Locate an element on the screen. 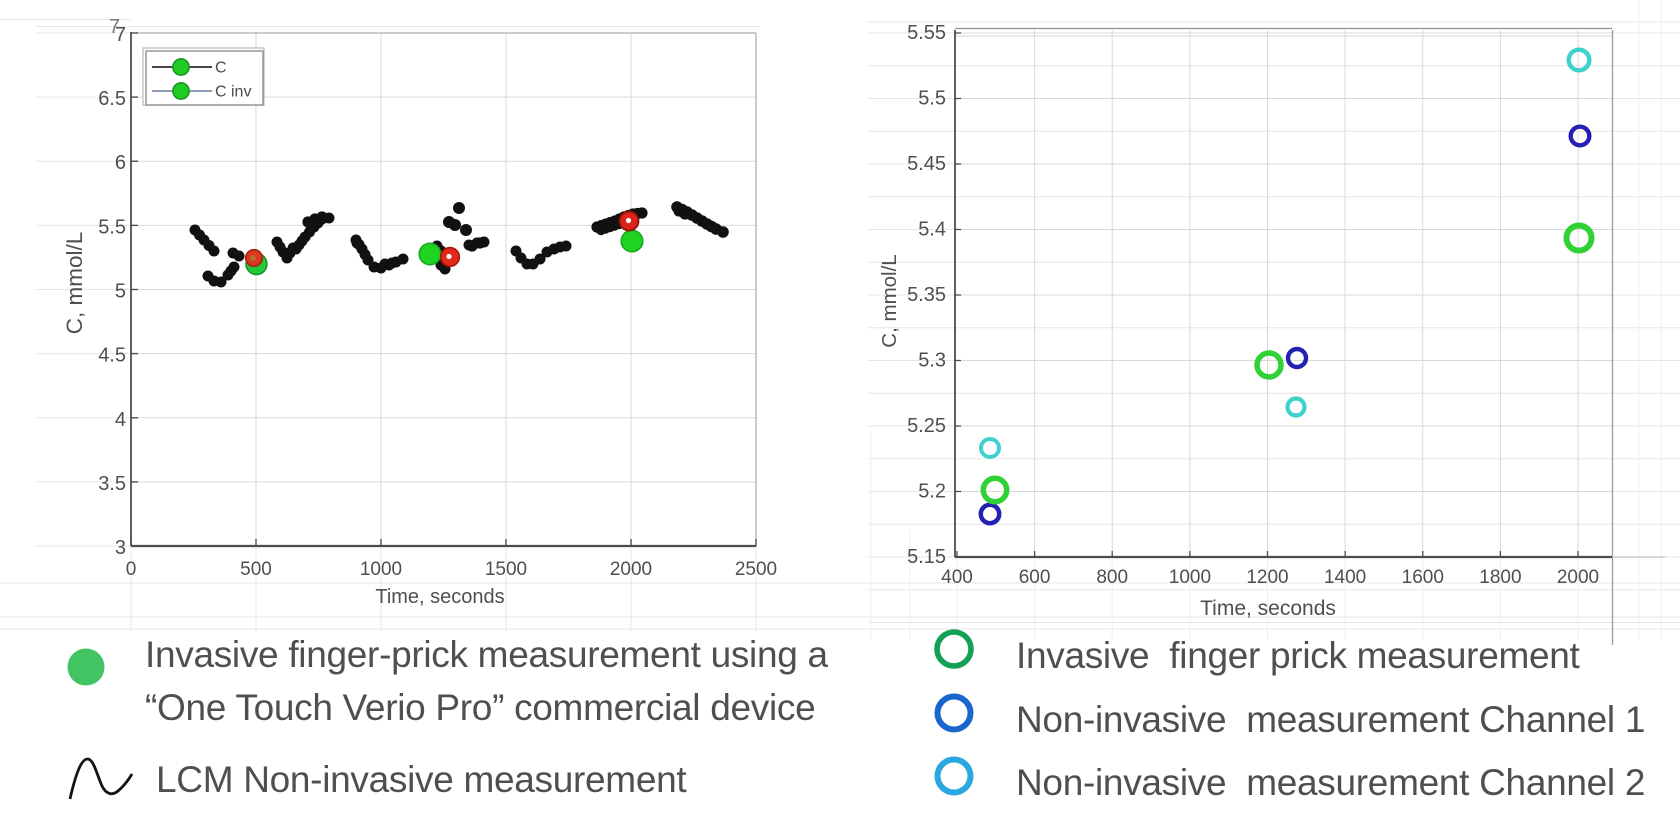 Image resolution: width=1680 pixels, height=826 pixels. svg-text: 4 is located at coordinates (120, 420).